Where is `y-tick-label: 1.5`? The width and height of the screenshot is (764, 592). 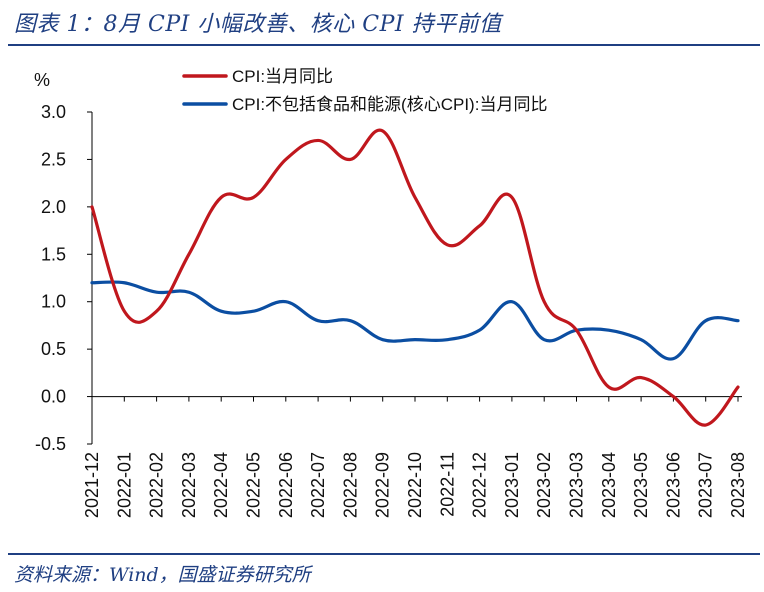 y-tick-label: 1.5 is located at coordinates (53, 254).